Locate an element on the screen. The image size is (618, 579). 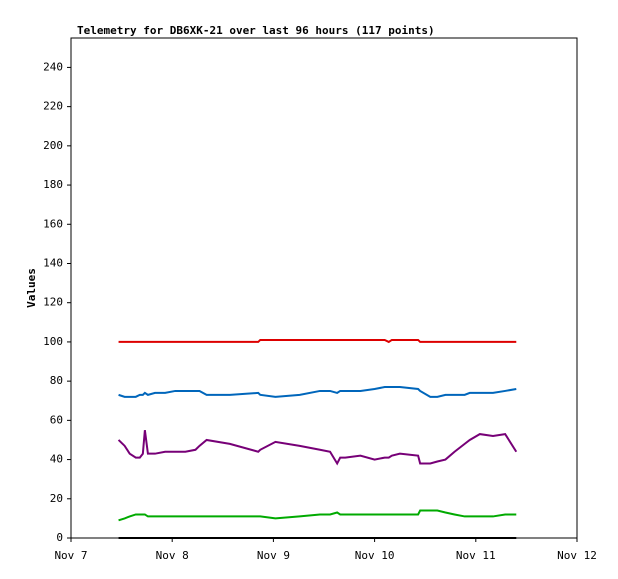
x-tick-label: Nov 9 is located at coordinates (273, 555).